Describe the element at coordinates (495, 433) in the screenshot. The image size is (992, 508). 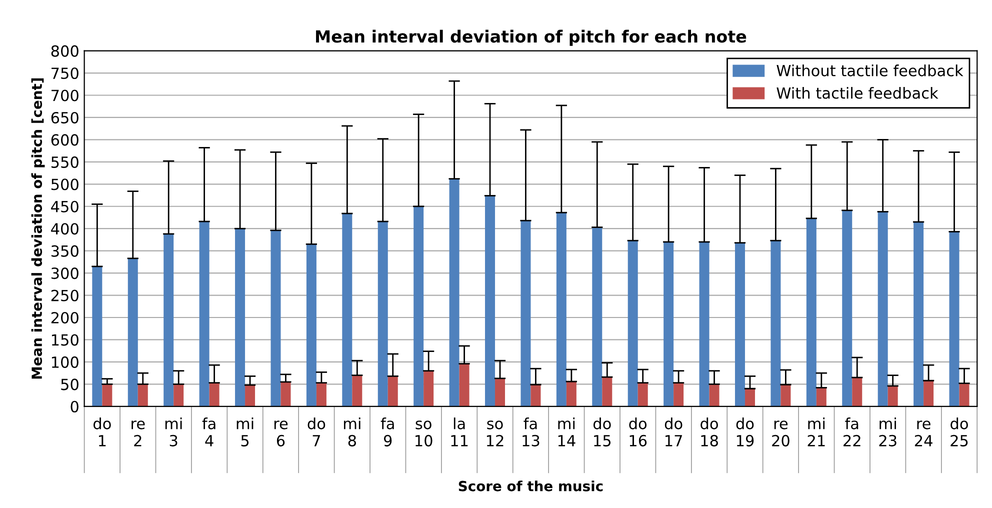
I see `x-tick-label: so 12` at that location.